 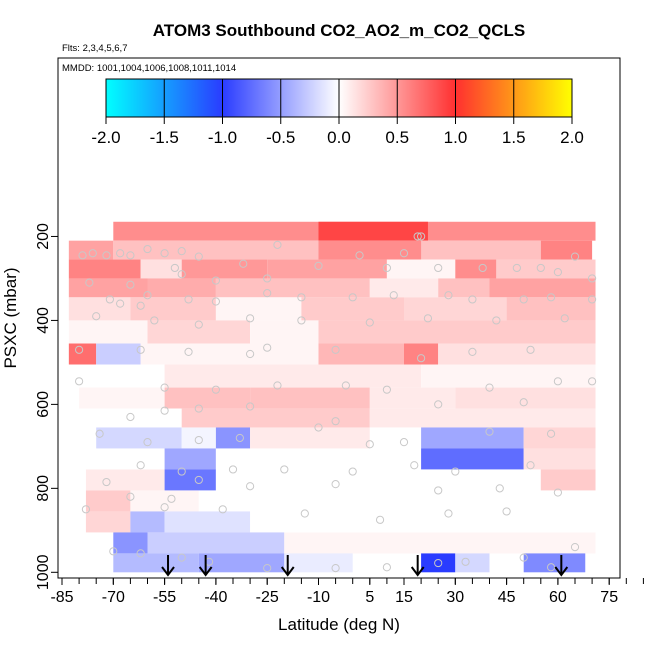 I want to click on colorbar-tick-label: -2.0, so click(x=105, y=137).